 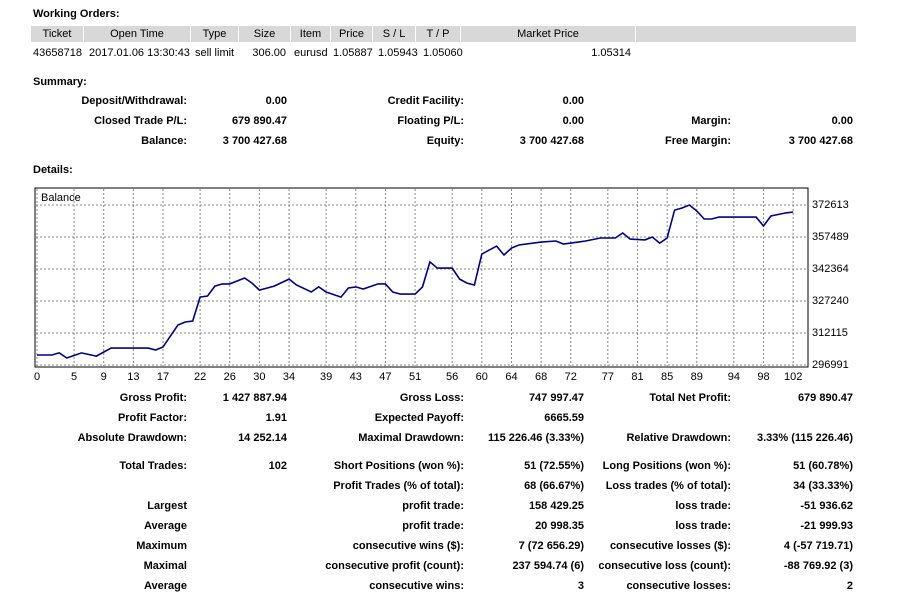 I want to click on stat-value: 237 594.74 (6), so click(x=548, y=566).